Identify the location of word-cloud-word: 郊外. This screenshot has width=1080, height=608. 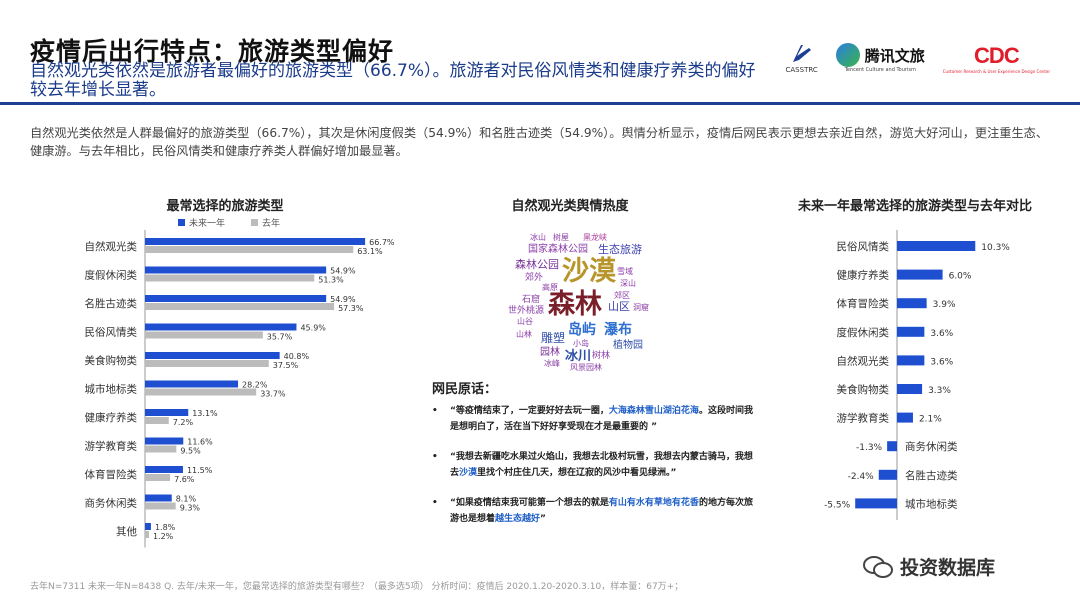
(534, 277).